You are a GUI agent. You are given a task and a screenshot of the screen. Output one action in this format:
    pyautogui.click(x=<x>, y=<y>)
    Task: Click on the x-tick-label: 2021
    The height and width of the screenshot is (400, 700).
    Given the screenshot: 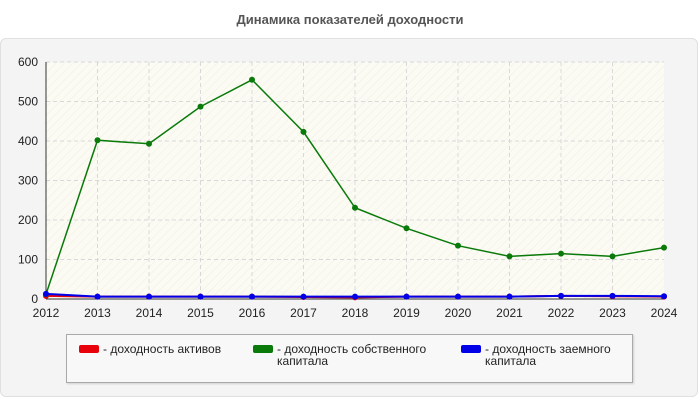 What is the action you would take?
    pyautogui.click(x=509, y=313)
    